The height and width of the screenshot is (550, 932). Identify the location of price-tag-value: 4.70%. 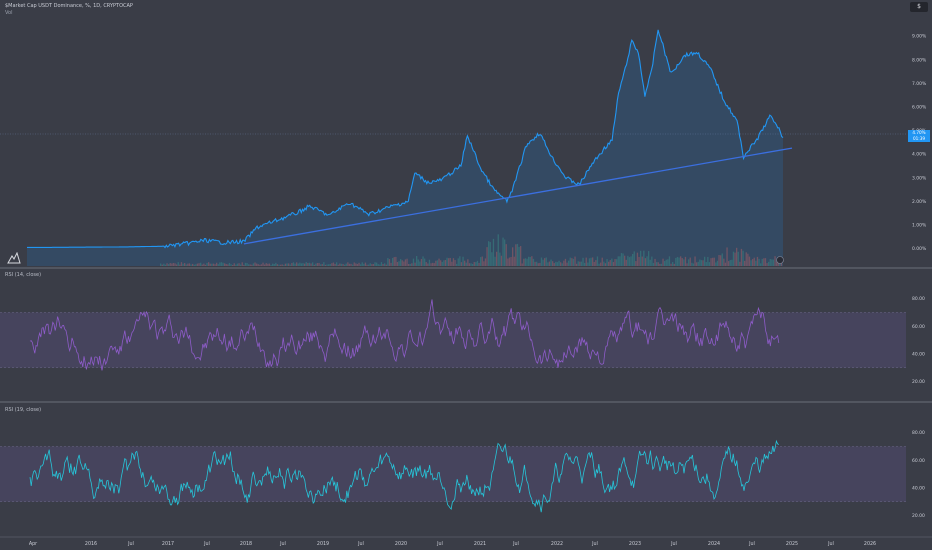
(919, 133).